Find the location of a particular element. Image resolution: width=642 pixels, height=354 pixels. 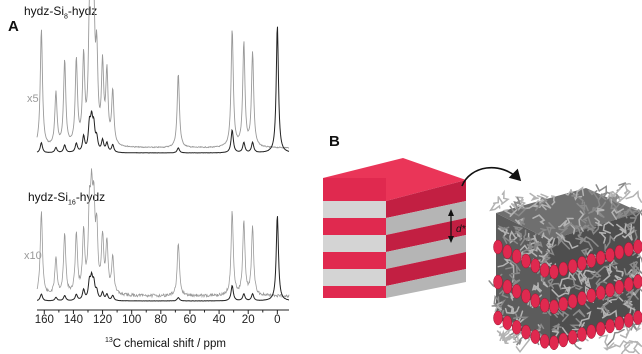

zoom-arrow is located at coordinates (491, 176).